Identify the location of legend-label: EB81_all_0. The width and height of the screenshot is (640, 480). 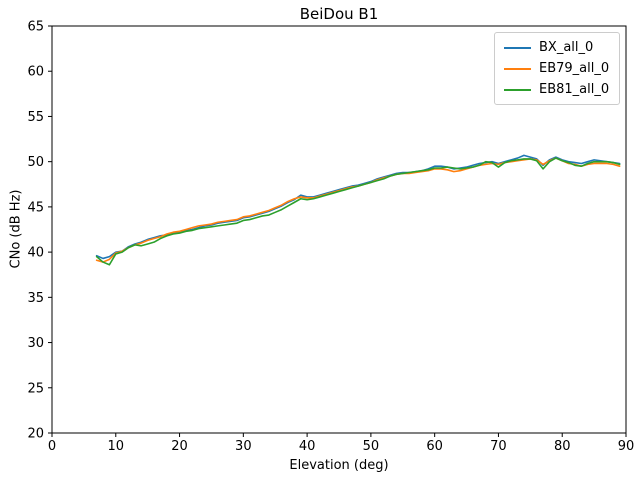
(574, 89).